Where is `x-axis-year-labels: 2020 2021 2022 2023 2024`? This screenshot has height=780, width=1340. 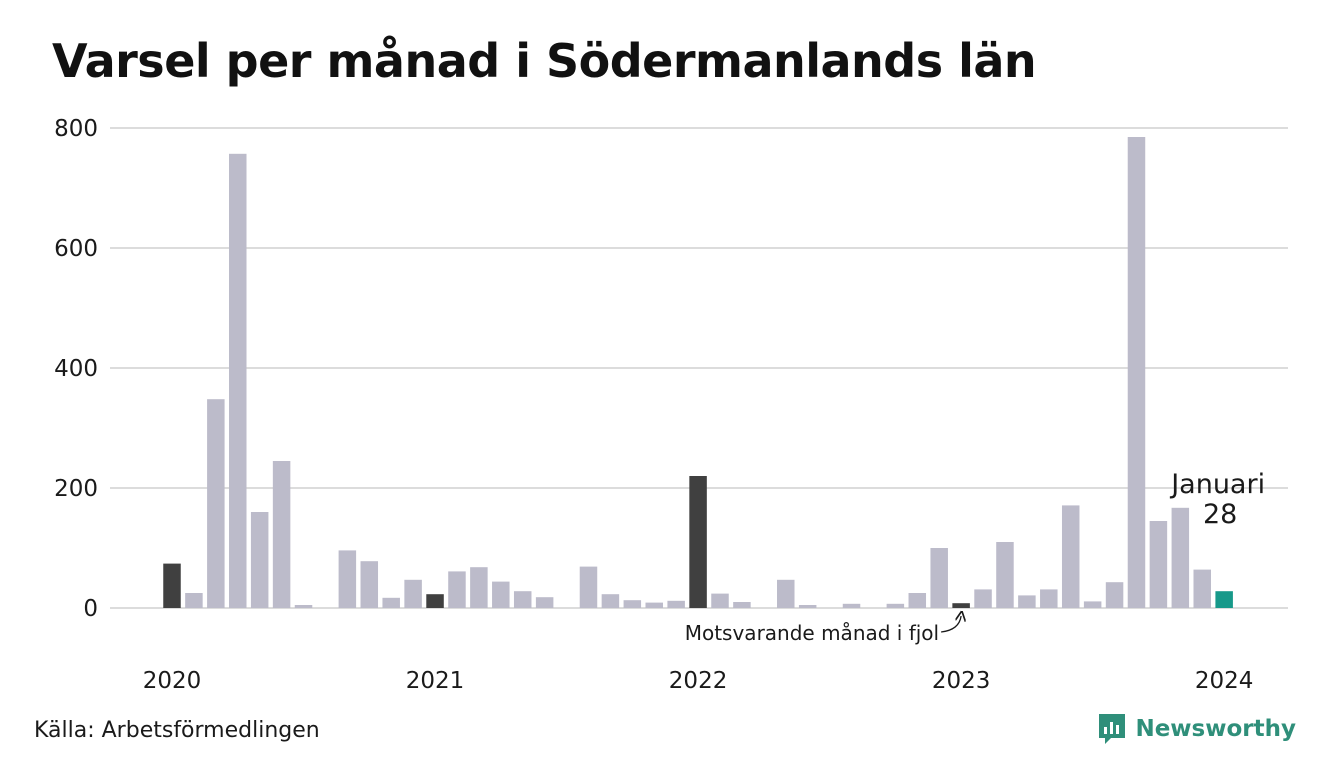 x-axis-year-labels: 2020 2021 2022 2023 2024 is located at coordinates (698, 681).